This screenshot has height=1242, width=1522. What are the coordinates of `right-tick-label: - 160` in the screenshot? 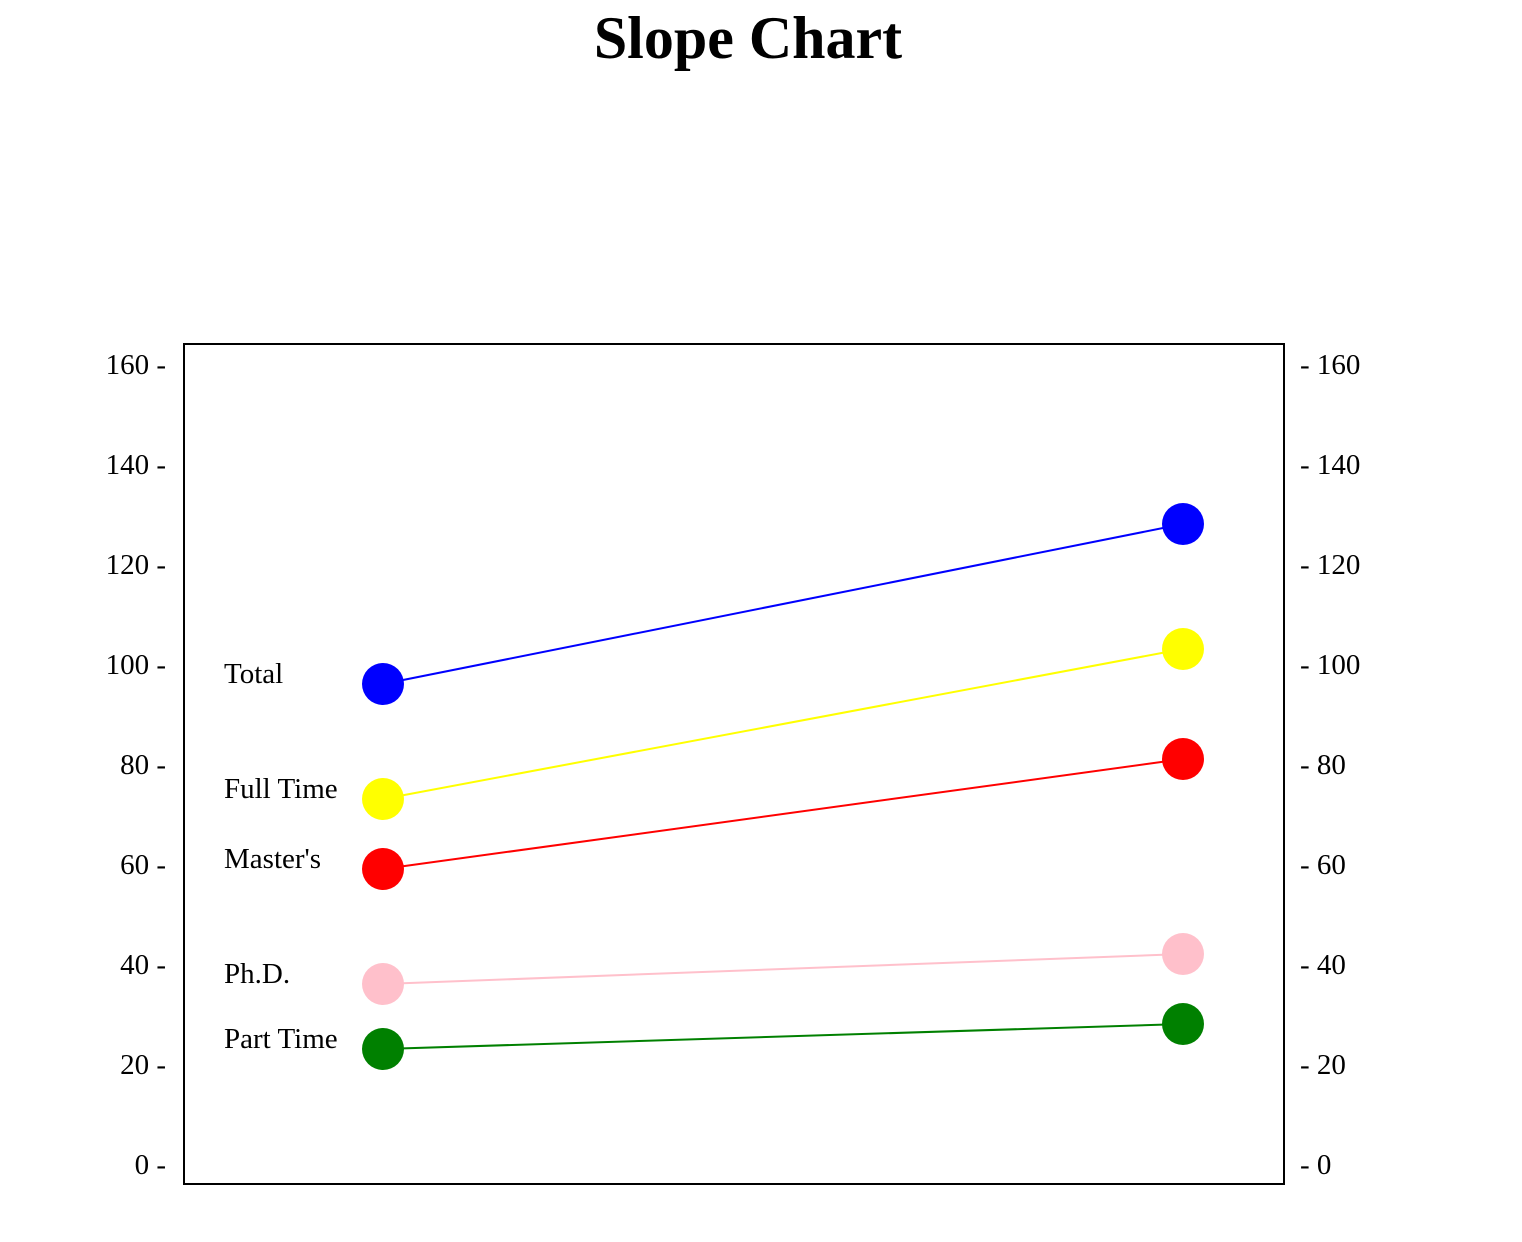 It's located at (1330, 365).